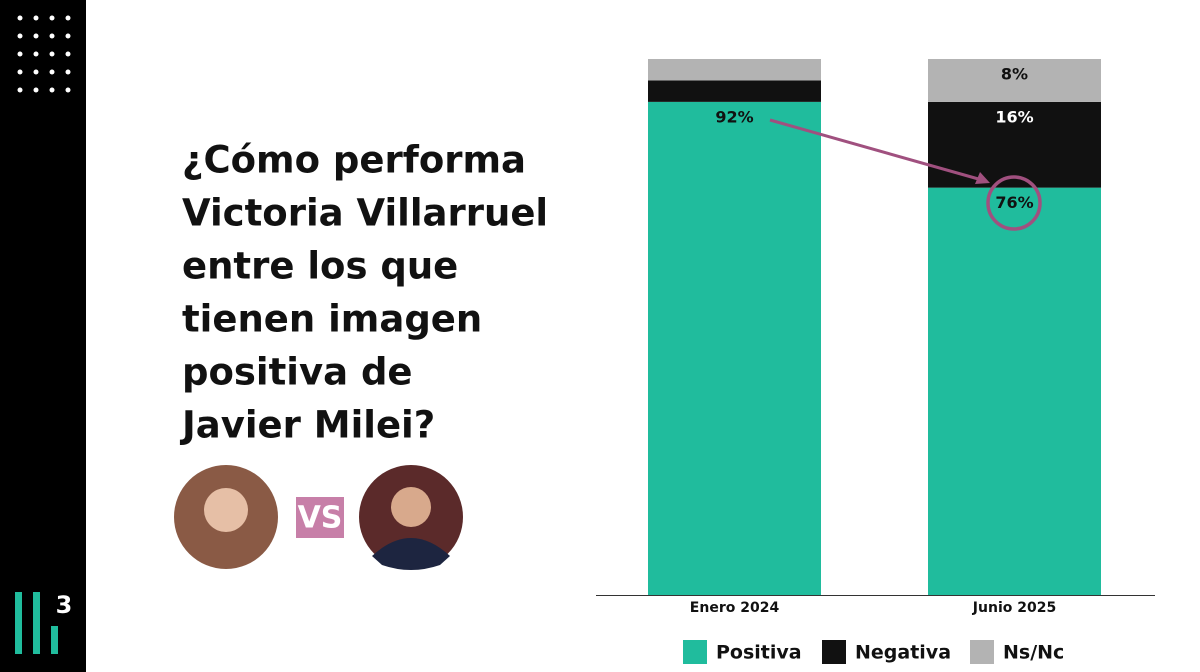 Image resolution: width=1200 pixels, height=672 pixels. I want to click on arrow-head, so click(982, 178).